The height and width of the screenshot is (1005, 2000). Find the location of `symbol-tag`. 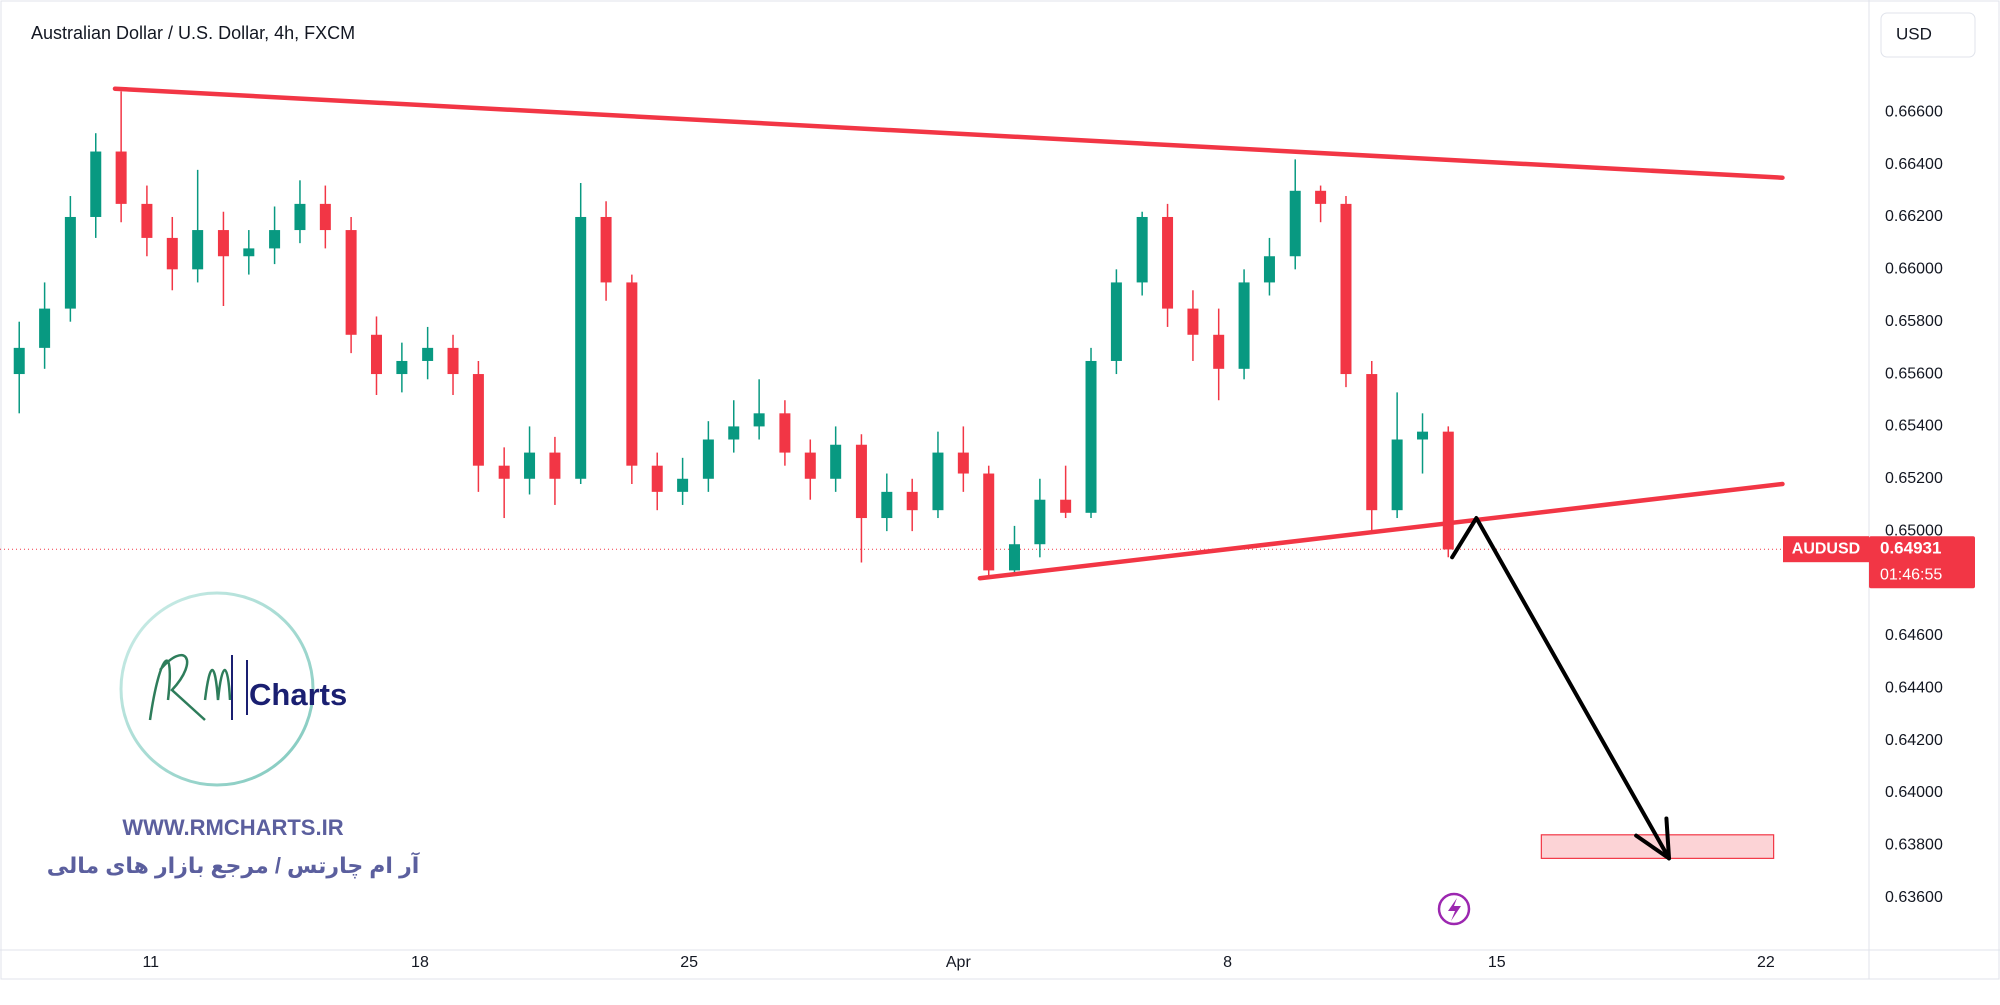

symbol-tag is located at coordinates (1826, 549).